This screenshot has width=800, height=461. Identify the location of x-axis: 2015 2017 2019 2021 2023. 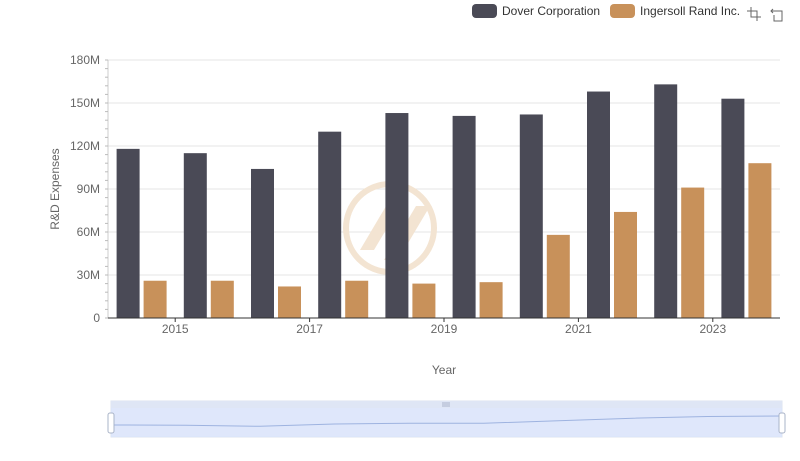
(444, 326).